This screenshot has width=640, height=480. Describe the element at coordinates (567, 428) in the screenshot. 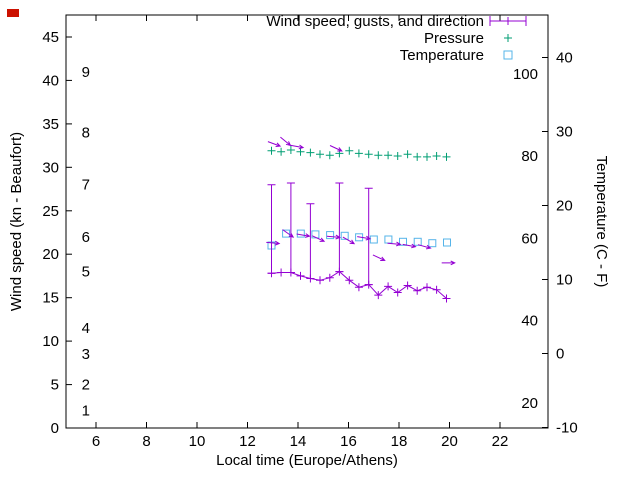

I see `celsius-tick-label: -10` at that location.